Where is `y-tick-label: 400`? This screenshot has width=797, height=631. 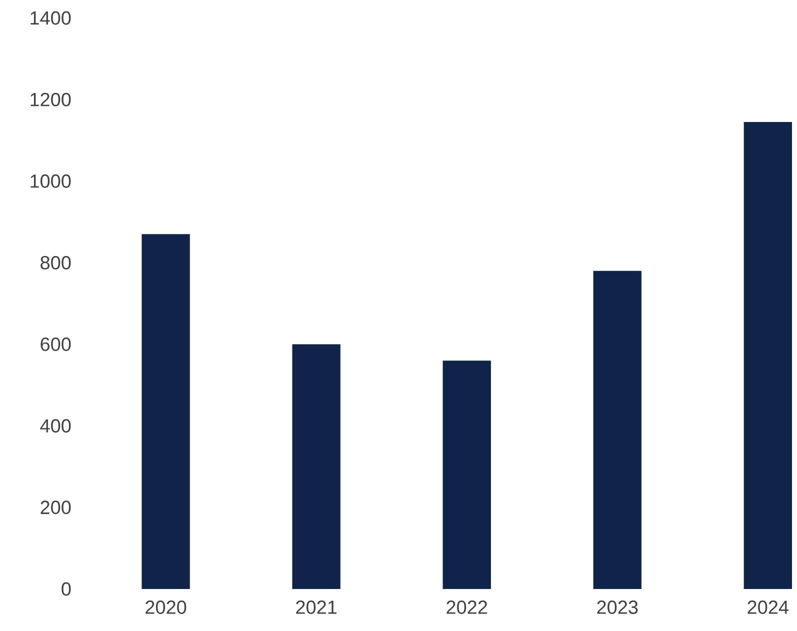
y-tick-label: 400 is located at coordinates (55, 426).